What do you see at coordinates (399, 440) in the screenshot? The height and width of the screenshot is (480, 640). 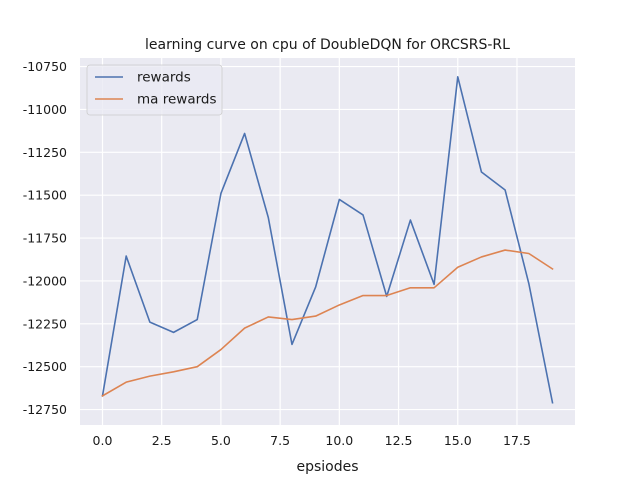 I see `x-tick-label: 12.5` at bounding box center [399, 440].